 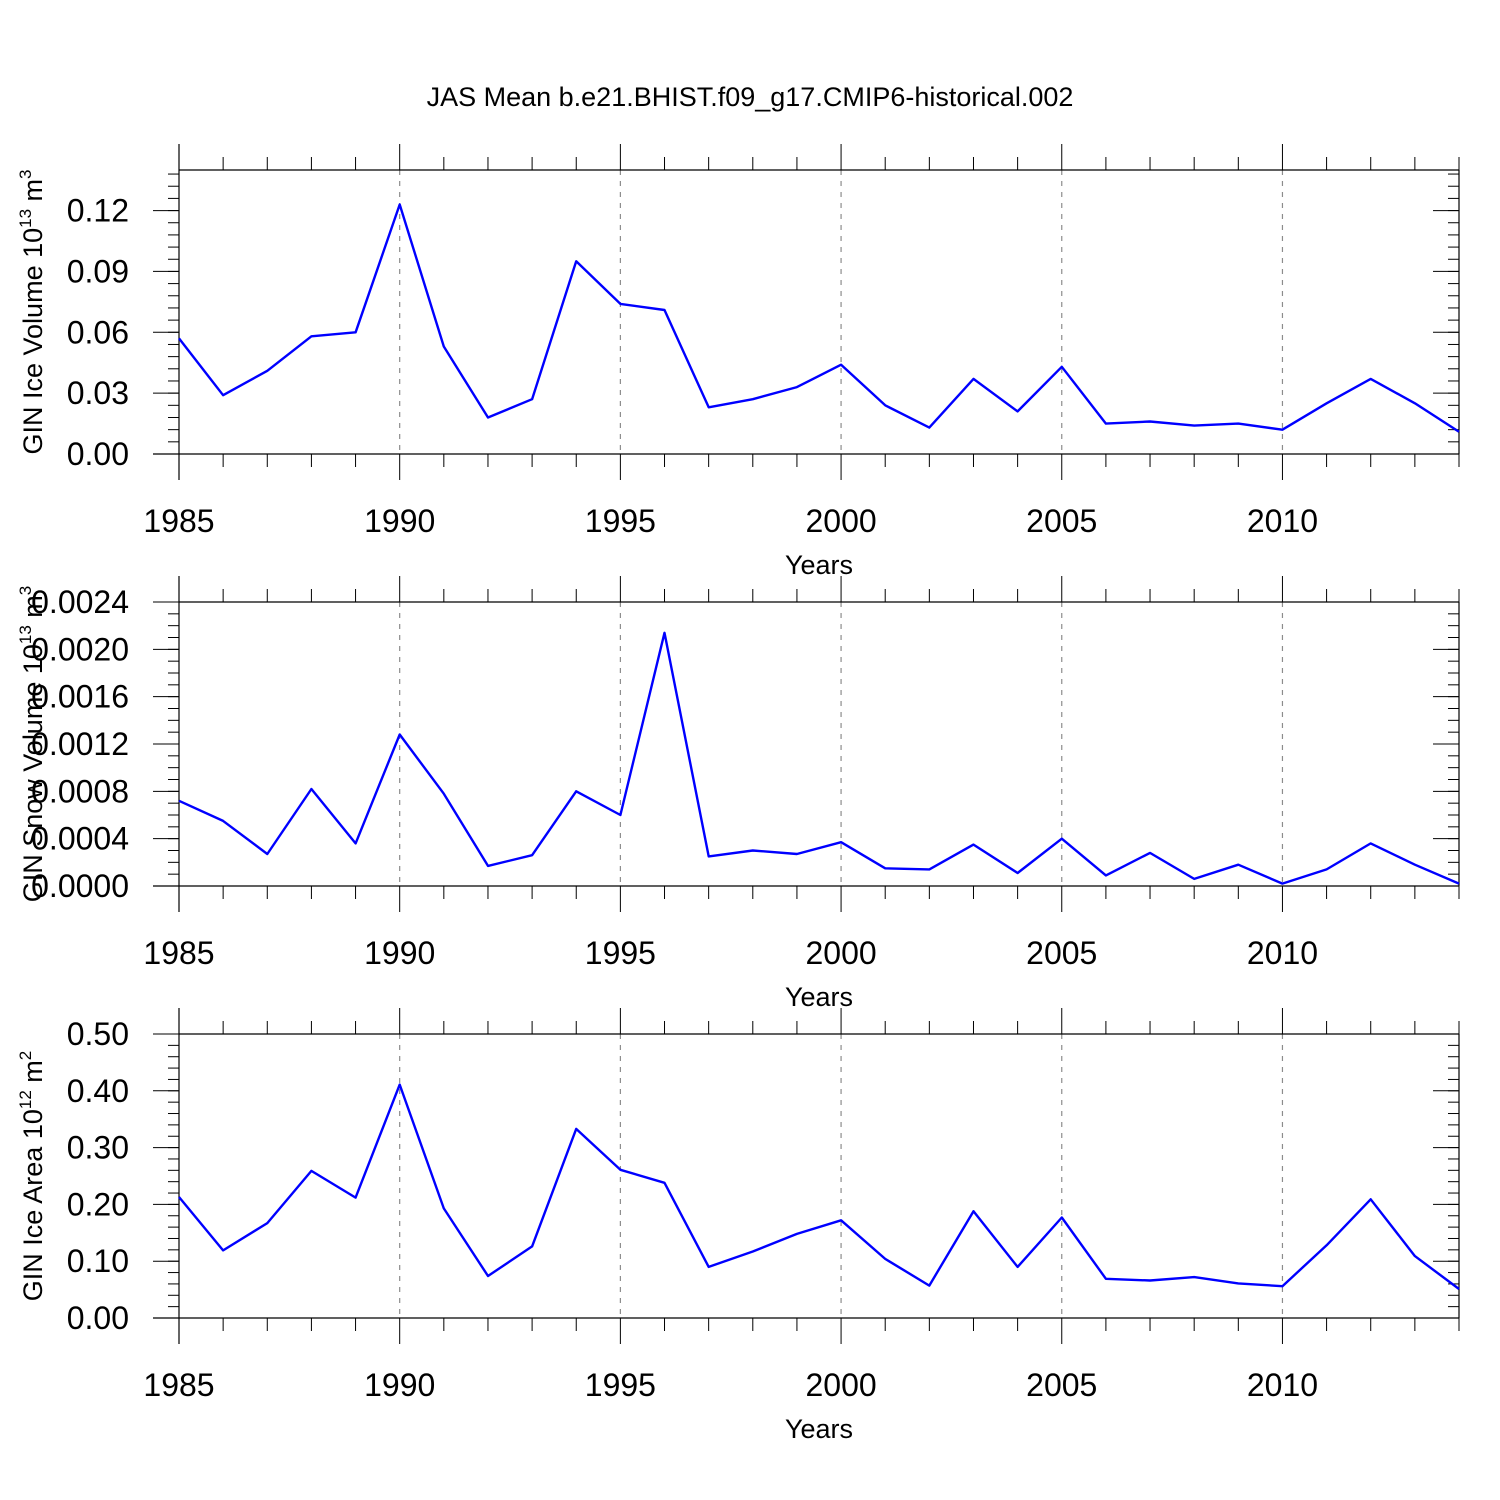 I want to click on y-tick-label: 0.0024, so click(x=80, y=602).